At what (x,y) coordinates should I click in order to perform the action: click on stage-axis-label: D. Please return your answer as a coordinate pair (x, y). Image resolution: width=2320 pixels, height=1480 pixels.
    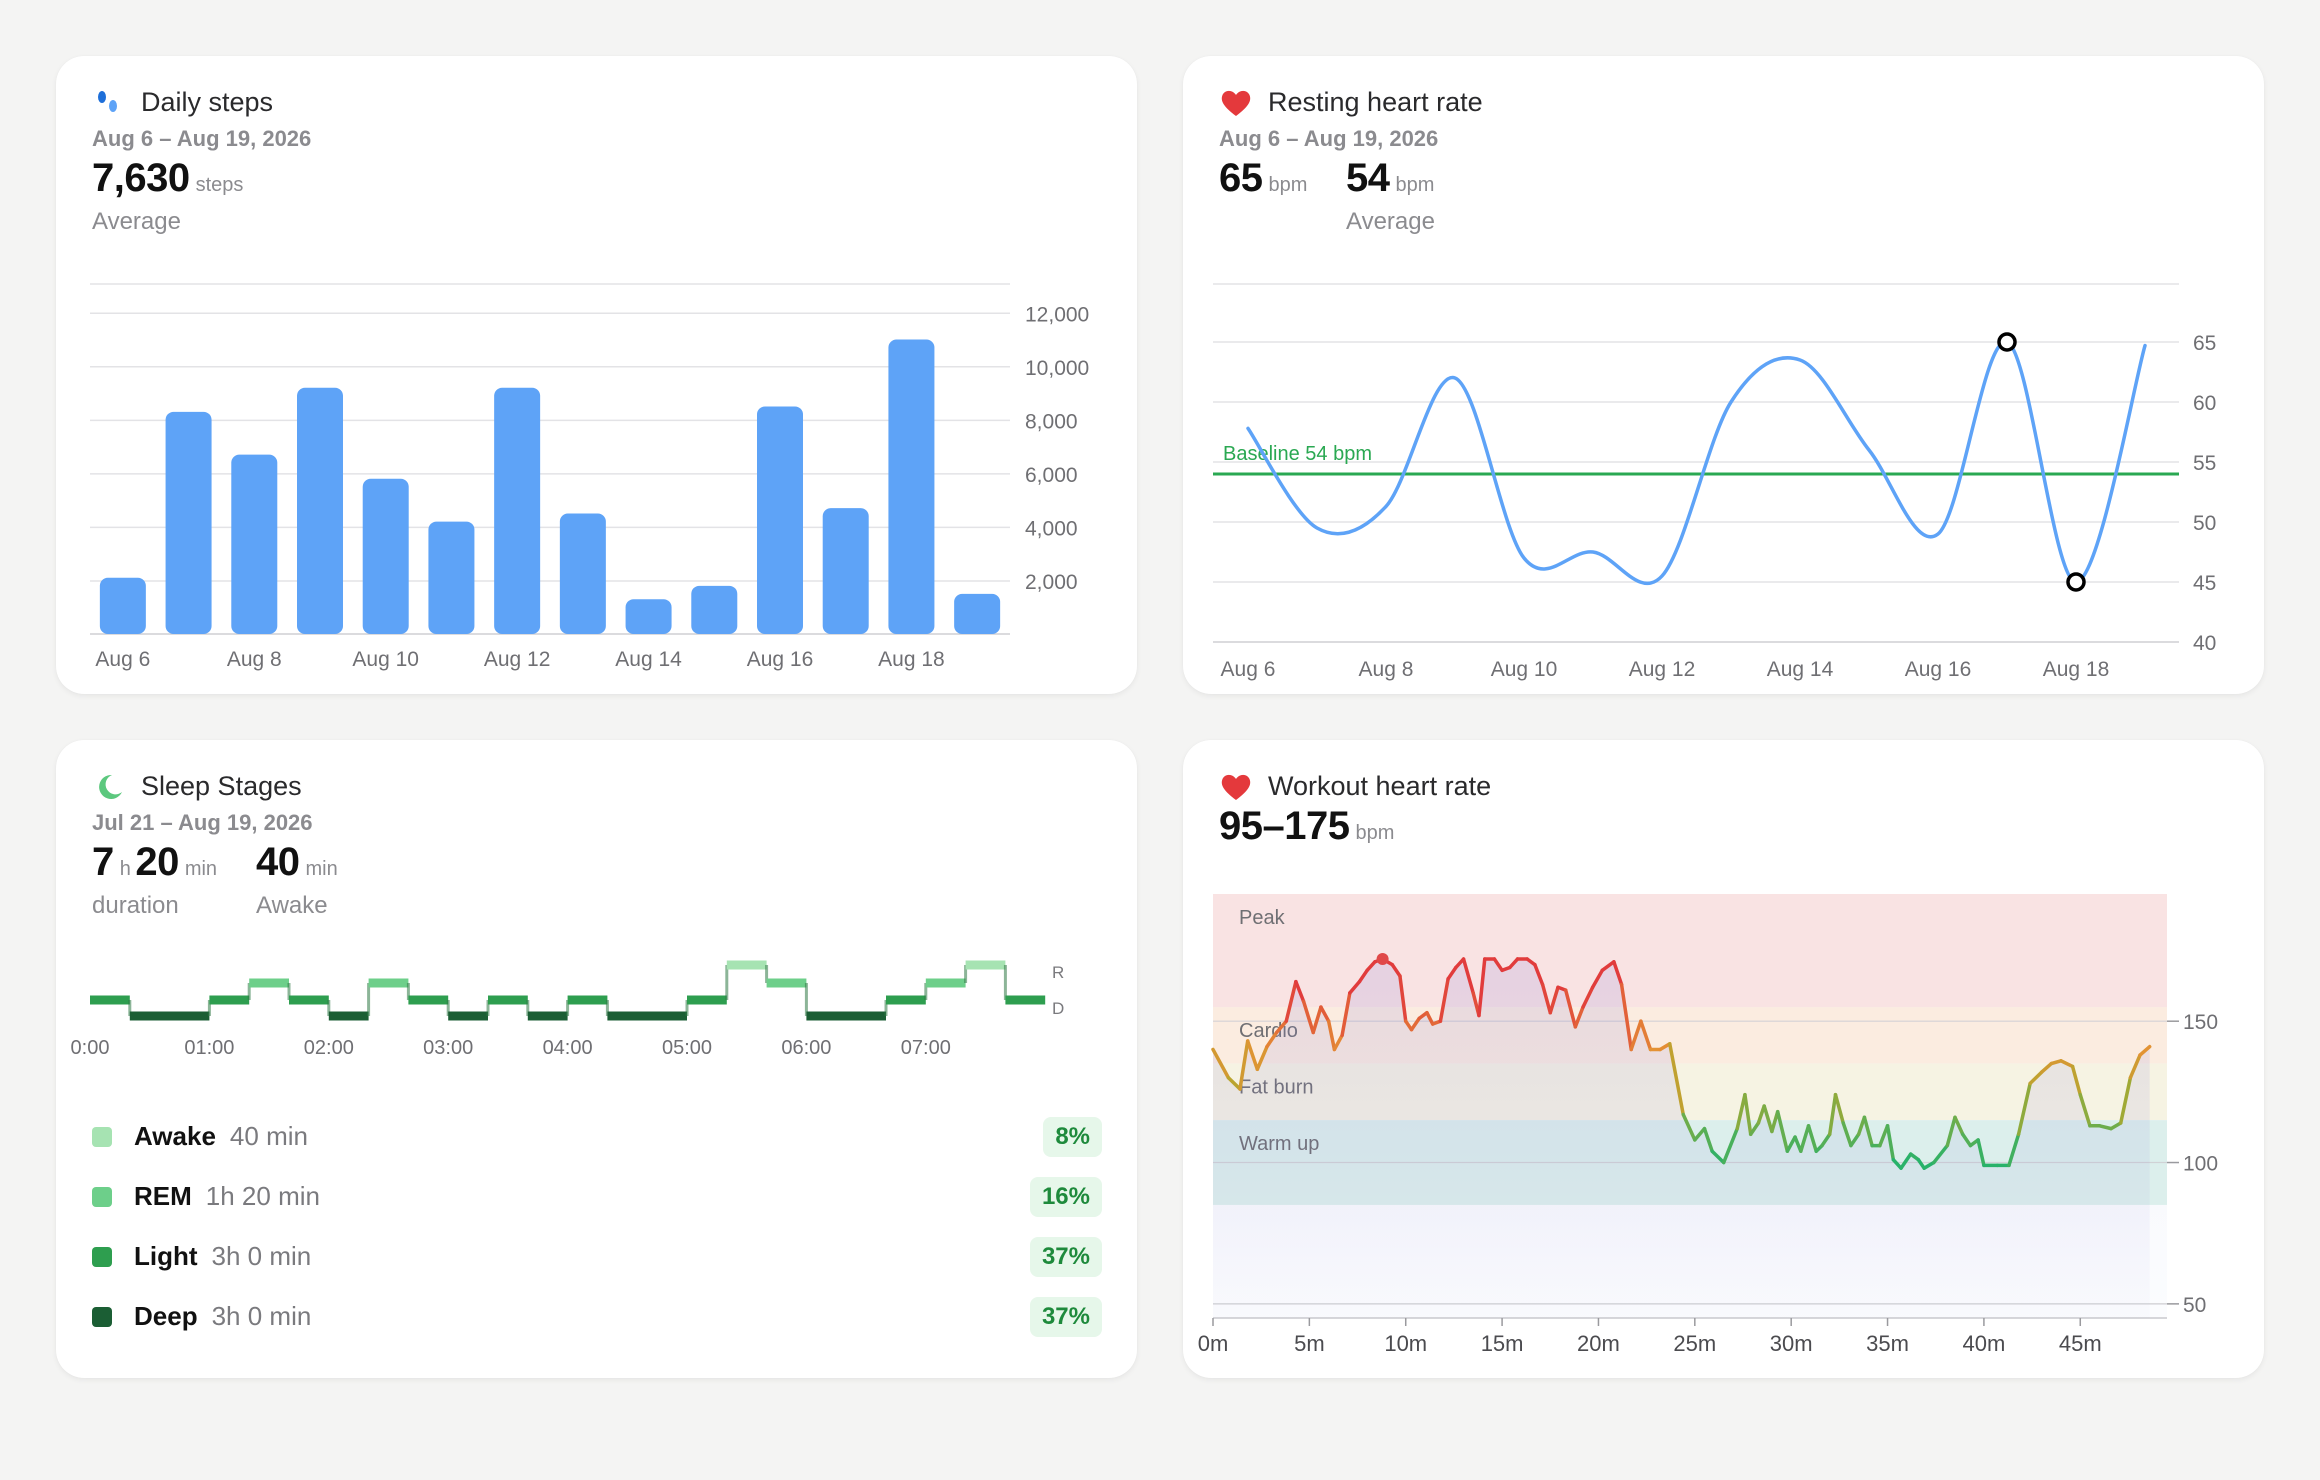
    Looking at the image, I should click on (1058, 1008).